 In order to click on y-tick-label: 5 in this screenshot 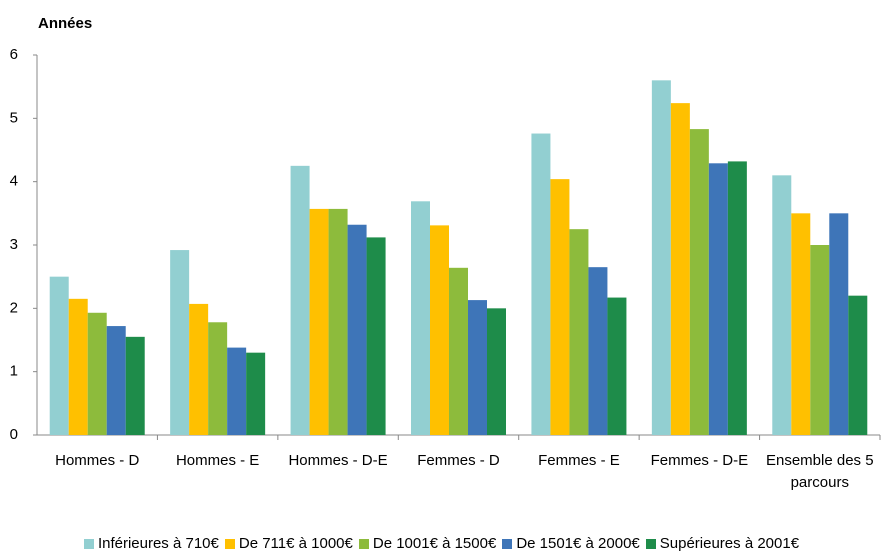, I will do `click(14, 117)`.